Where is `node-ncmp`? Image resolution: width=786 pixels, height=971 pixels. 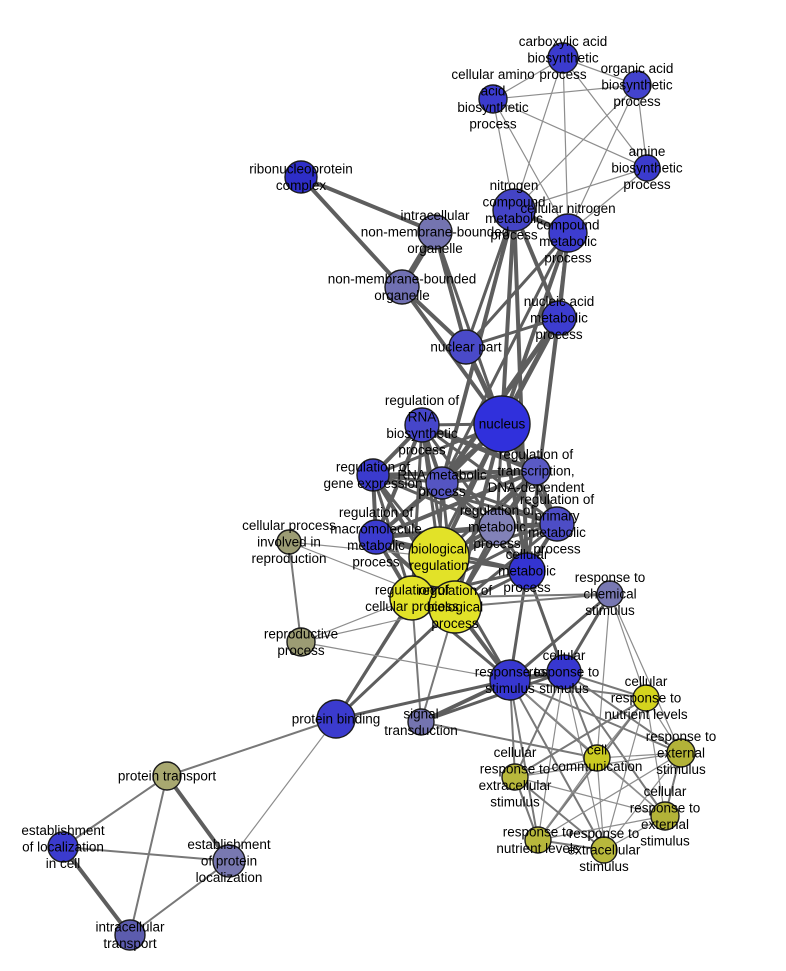 node-ncmp is located at coordinates (514, 210).